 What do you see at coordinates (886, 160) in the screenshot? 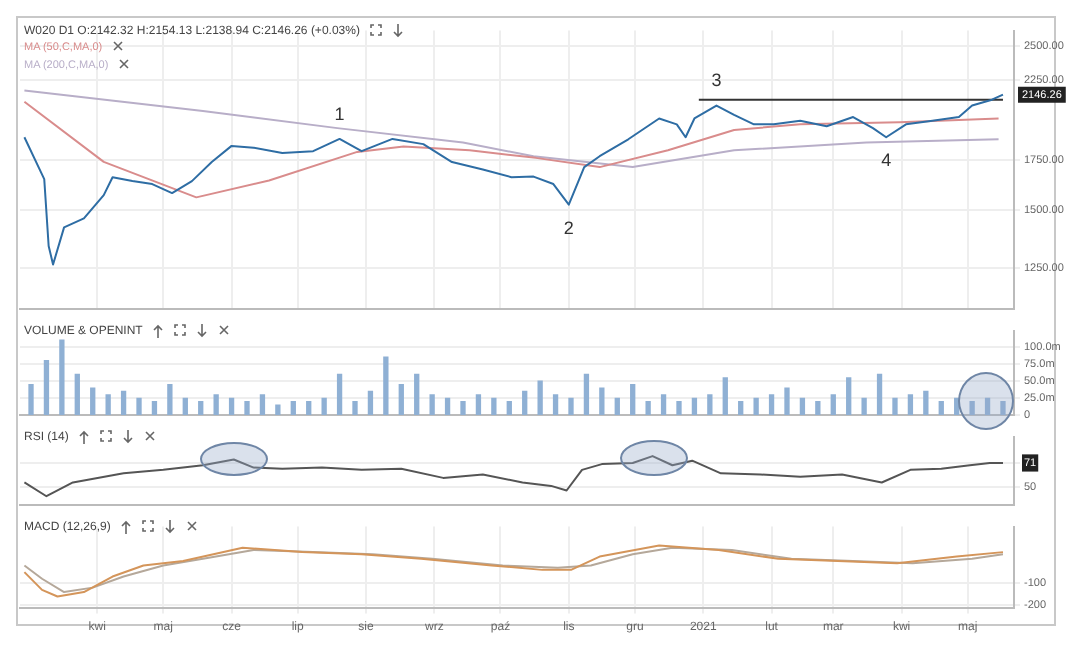
I see `annotation: 4` at bounding box center [886, 160].